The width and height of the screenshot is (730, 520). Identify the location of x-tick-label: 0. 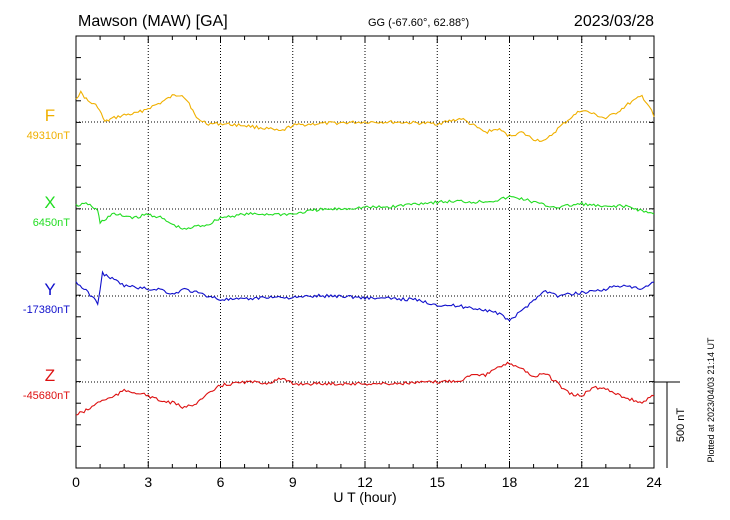
(76, 482).